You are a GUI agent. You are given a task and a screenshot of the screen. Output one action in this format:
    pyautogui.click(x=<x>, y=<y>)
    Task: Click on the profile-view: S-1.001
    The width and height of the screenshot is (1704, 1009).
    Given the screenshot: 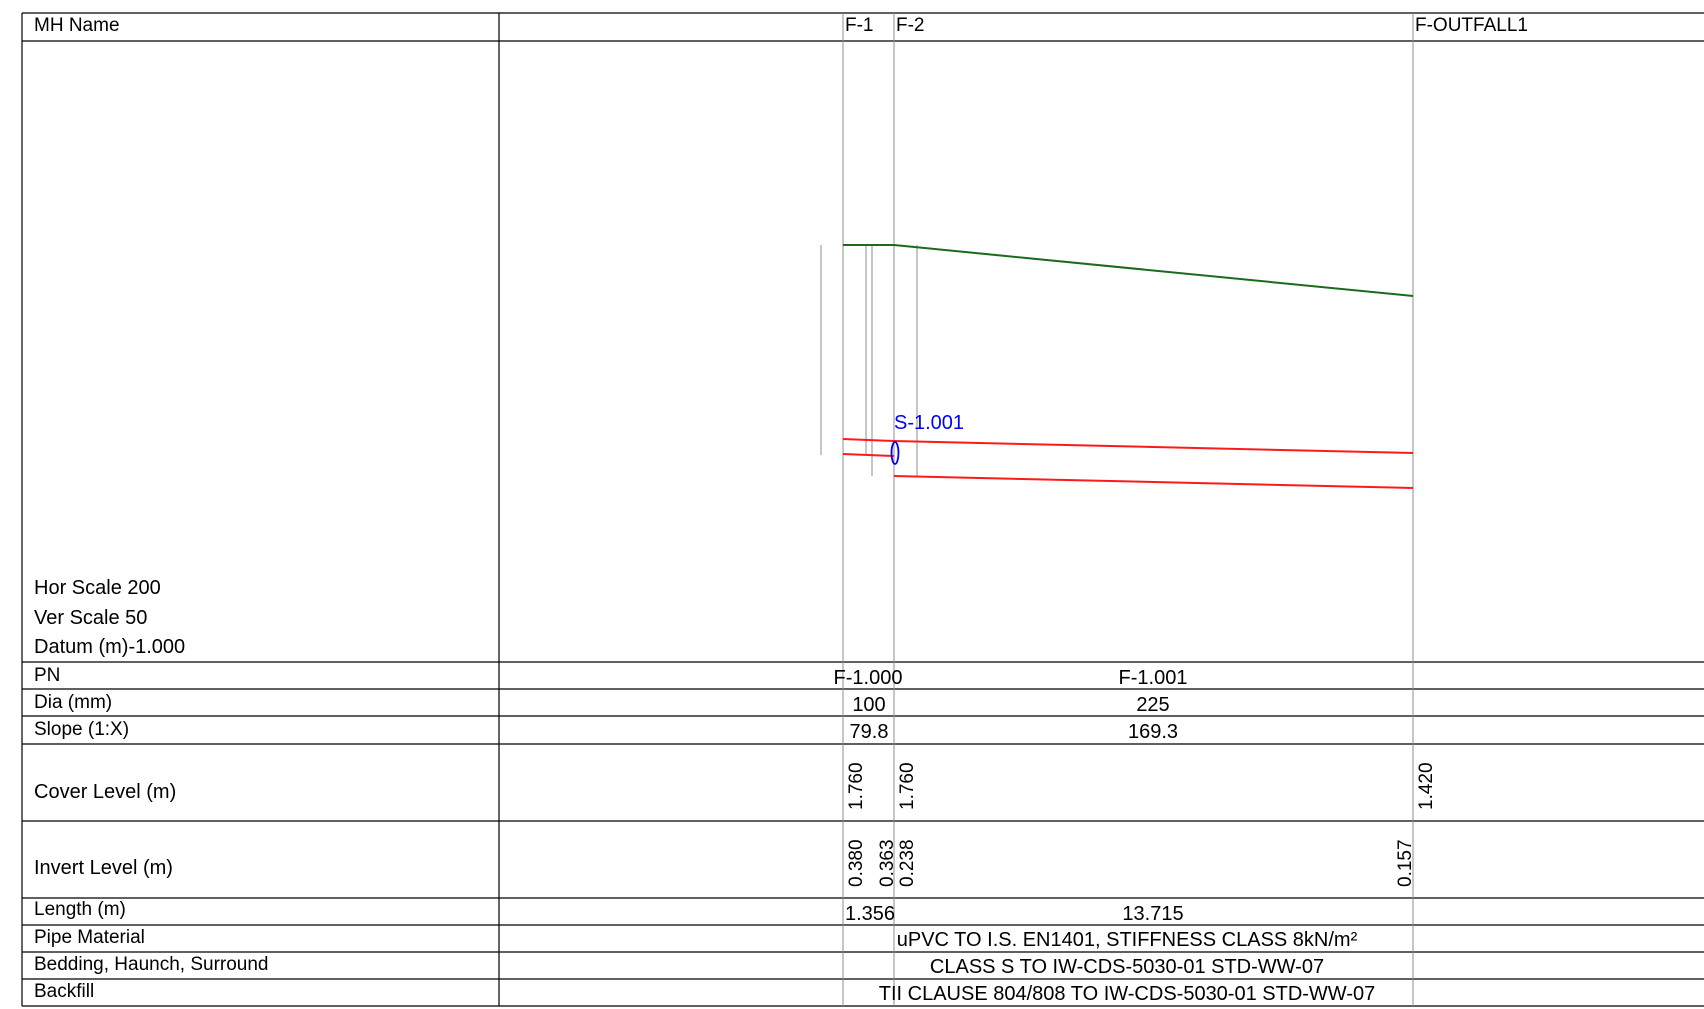 What is the action you would take?
    pyautogui.click(x=1117, y=366)
    